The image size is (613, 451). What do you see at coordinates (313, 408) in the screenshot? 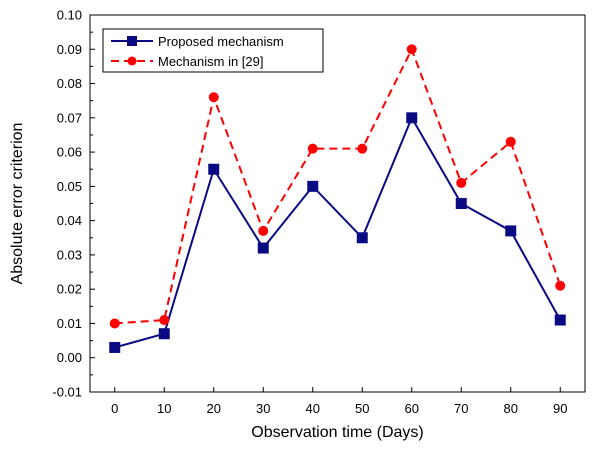
I see `x-tick-label: 40` at bounding box center [313, 408].